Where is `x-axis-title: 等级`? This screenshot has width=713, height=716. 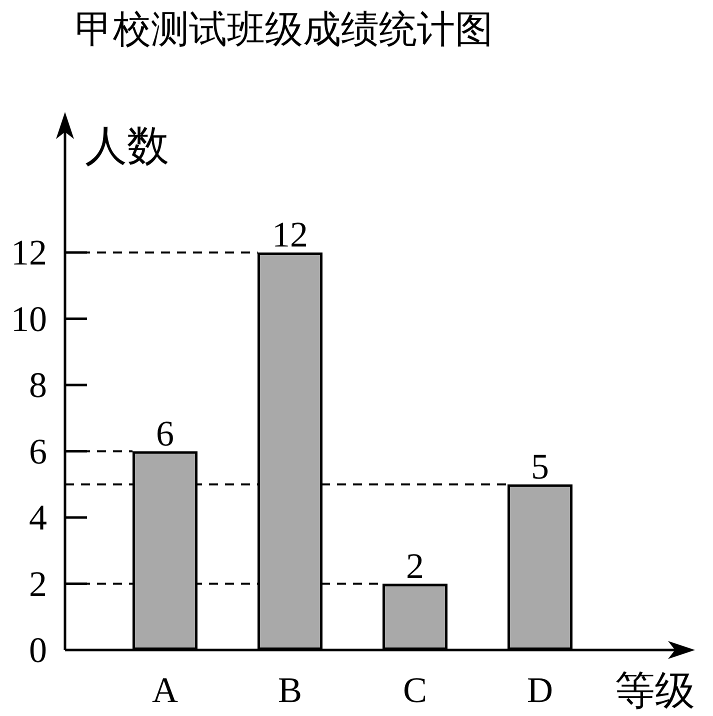
x-axis-title: 等级 is located at coordinates (655, 690).